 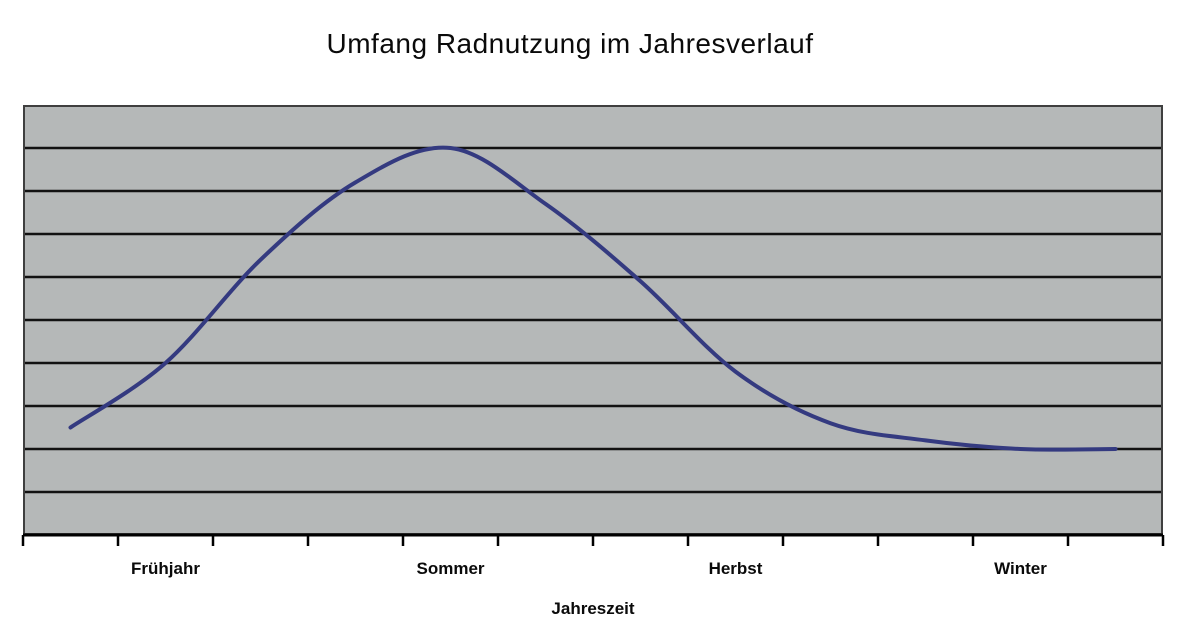 I want to click on x-axis-title: Jahreszeit, so click(x=593, y=608).